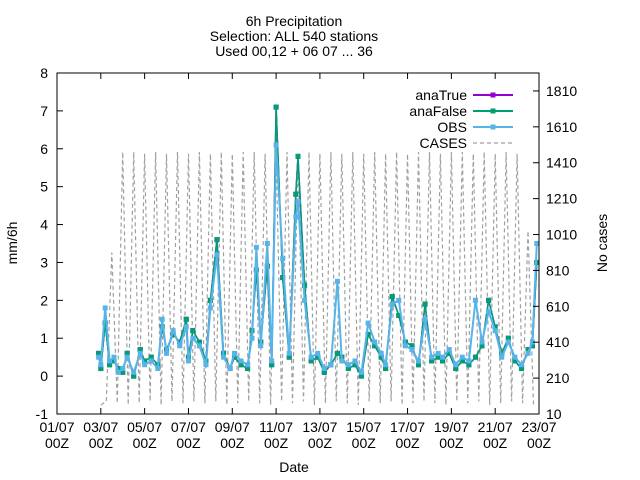 Image resolution: width=640 pixels, height=480 pixels. I want to click on x-tick-label: 03/07, so click(100, 427).